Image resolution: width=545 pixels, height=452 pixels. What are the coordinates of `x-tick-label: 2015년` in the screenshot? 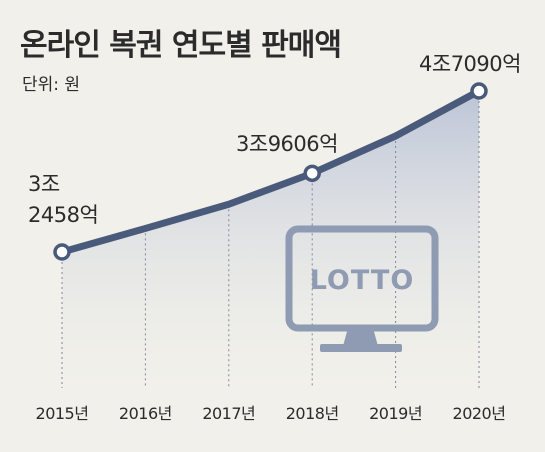 It's located at (62, 413).